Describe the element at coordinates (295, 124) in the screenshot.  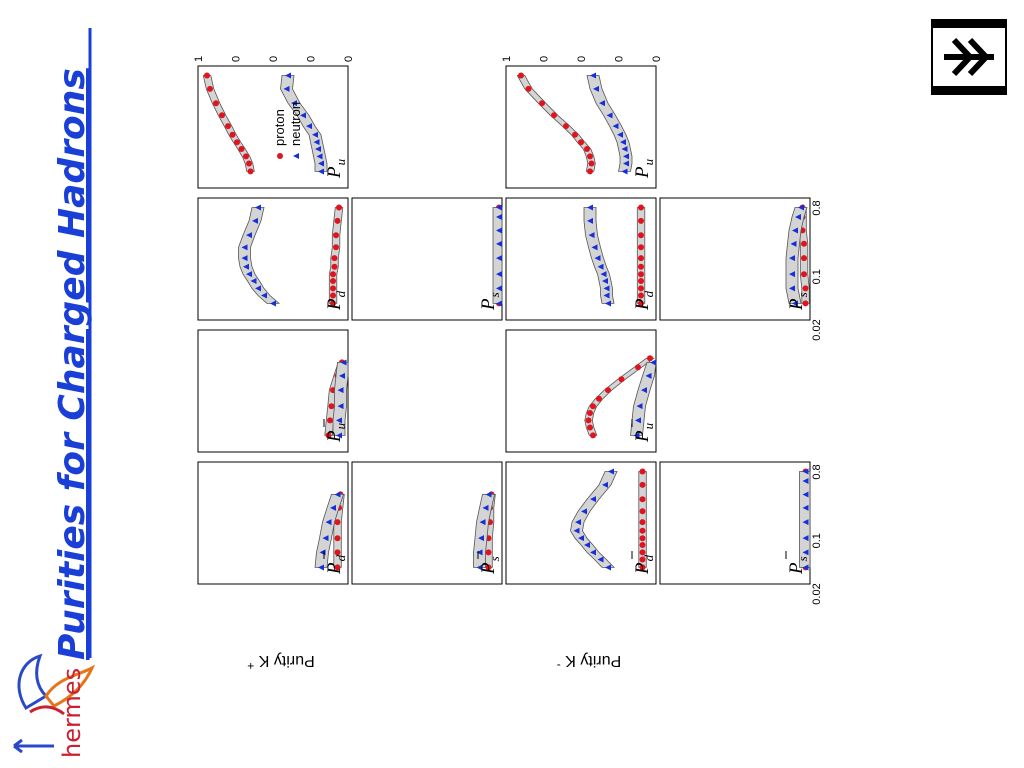
I see `legend-neutron-label: neutron` at that location.